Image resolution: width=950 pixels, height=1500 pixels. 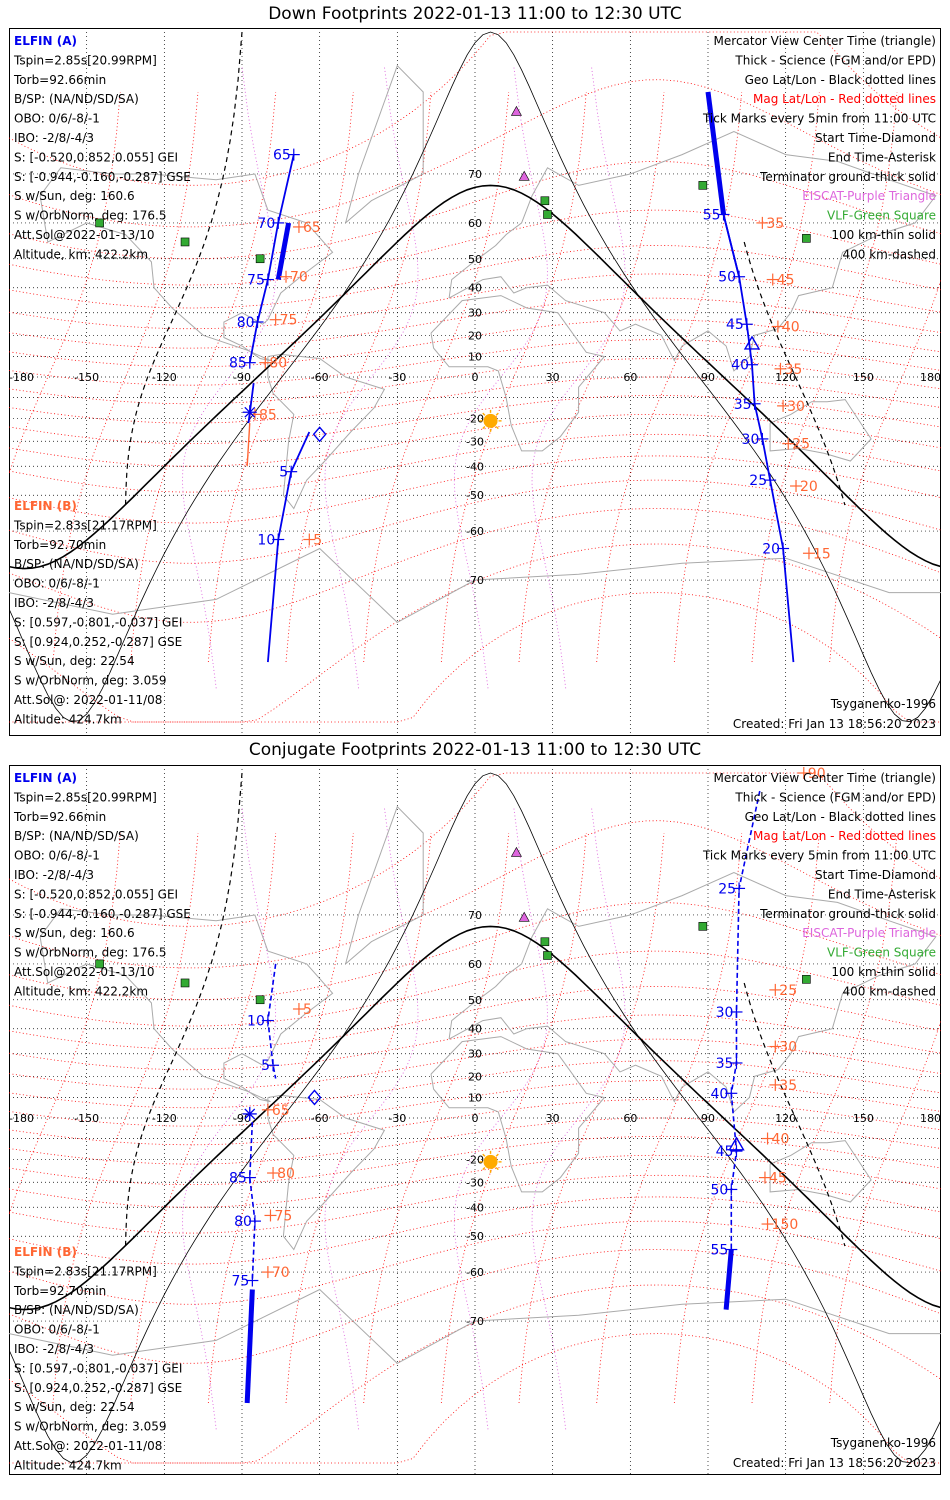 I want to click on sat-b-info-name: ELFIN (B), so click(x=45, y=1252).